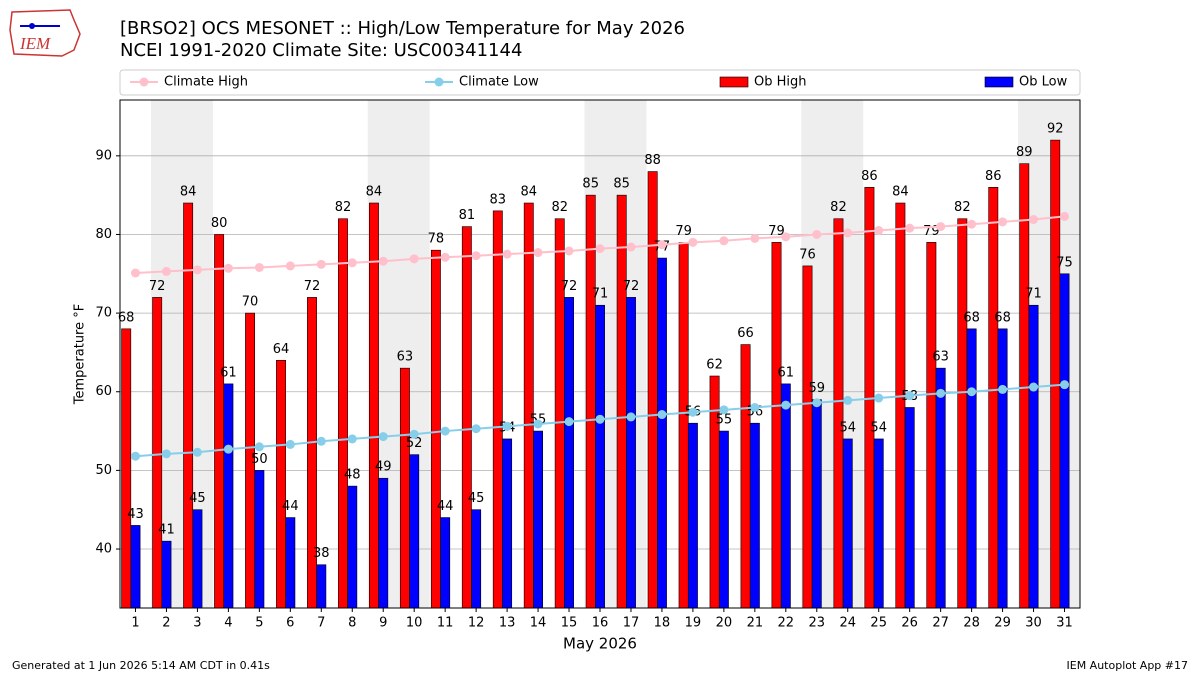  Describe the element at coordinates (714, 365) in the screenshot. I see `value-label: 62` at that location.